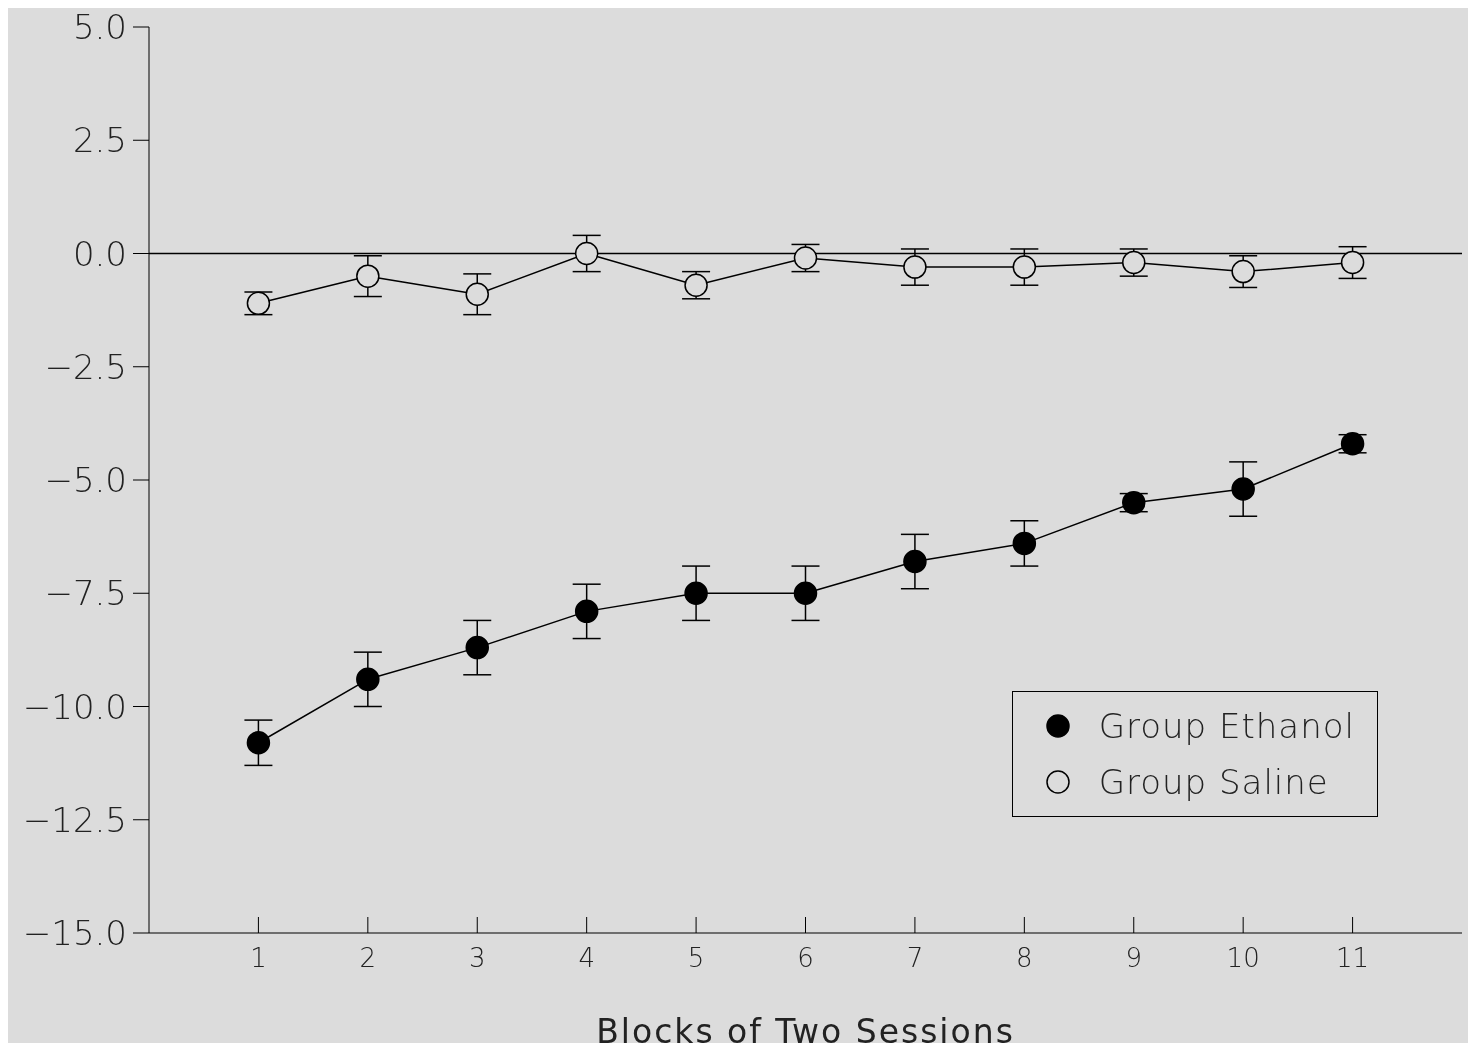 This screenshot has width=1476, height=1051. I want to click on y-tick-label: −5.0, so click(85, 480).